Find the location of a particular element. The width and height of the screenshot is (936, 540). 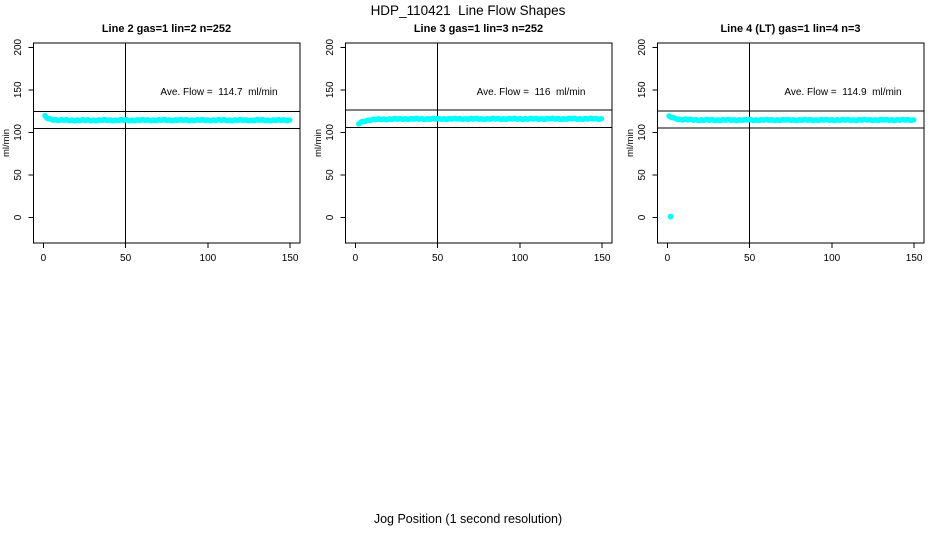

panel-title: Line 3 gas=1 lin=3 n=252 is located at coordinates (478, 29).